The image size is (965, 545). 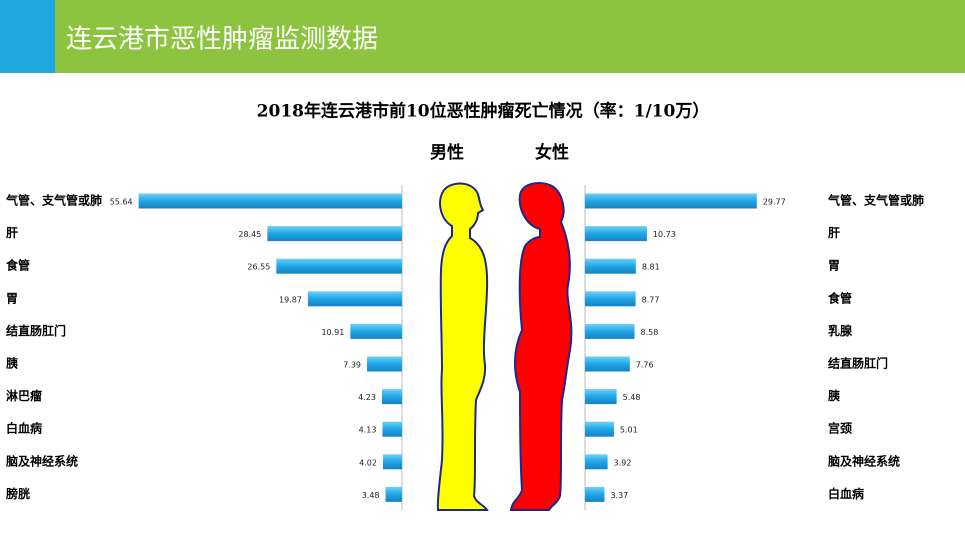 What do you see at coordinates (651, 299) in the screenshot?
I see `value-label: 8.77` at bounding box center [651, 299].